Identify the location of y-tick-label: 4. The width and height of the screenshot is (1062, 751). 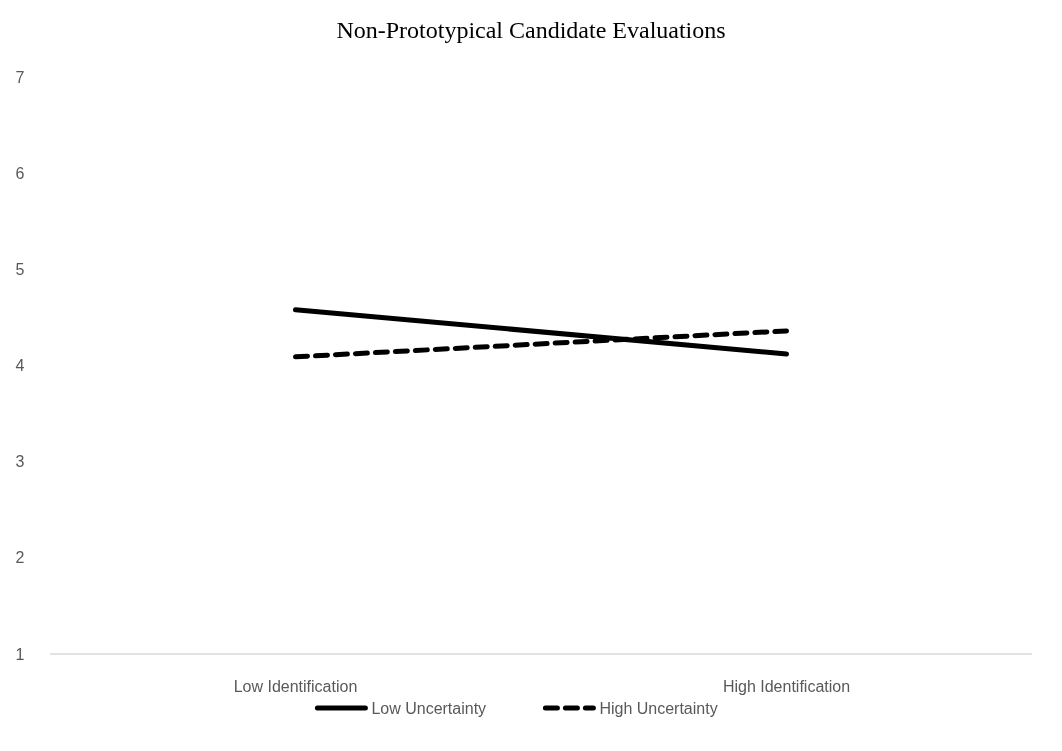
(20, 366).